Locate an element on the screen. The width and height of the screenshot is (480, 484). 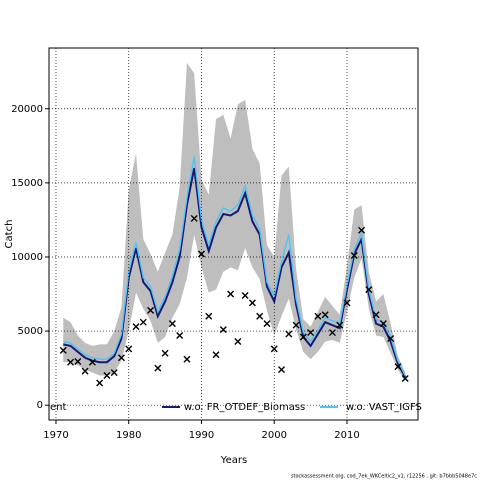
legend-label: ent is located at coordinates (58, 407).